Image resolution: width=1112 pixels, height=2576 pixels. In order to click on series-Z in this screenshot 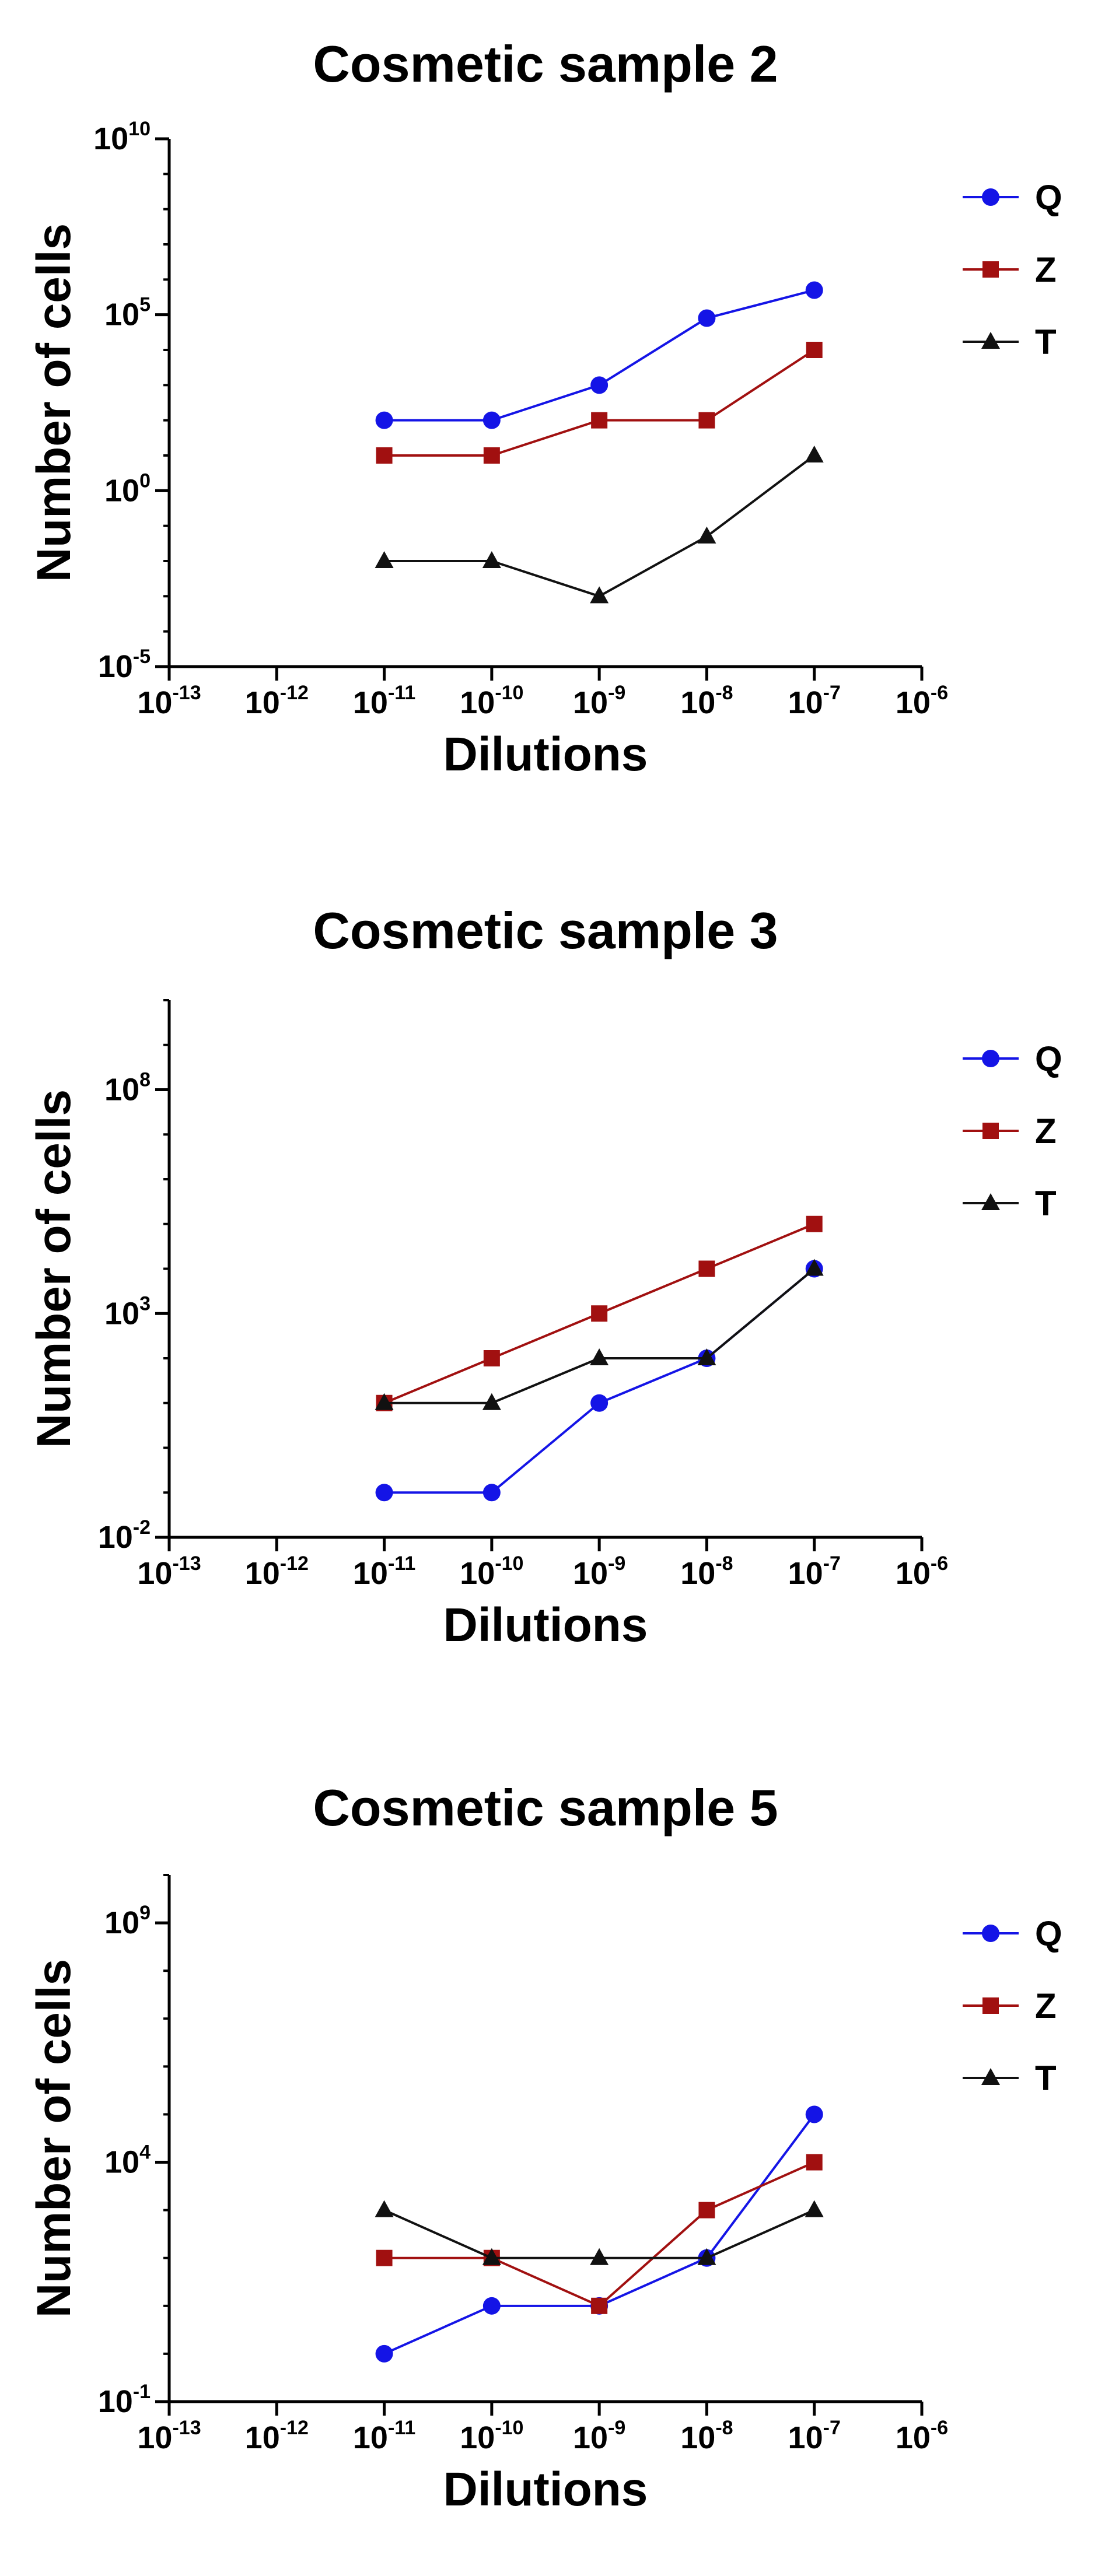, I will do `click(599, 1313)`.